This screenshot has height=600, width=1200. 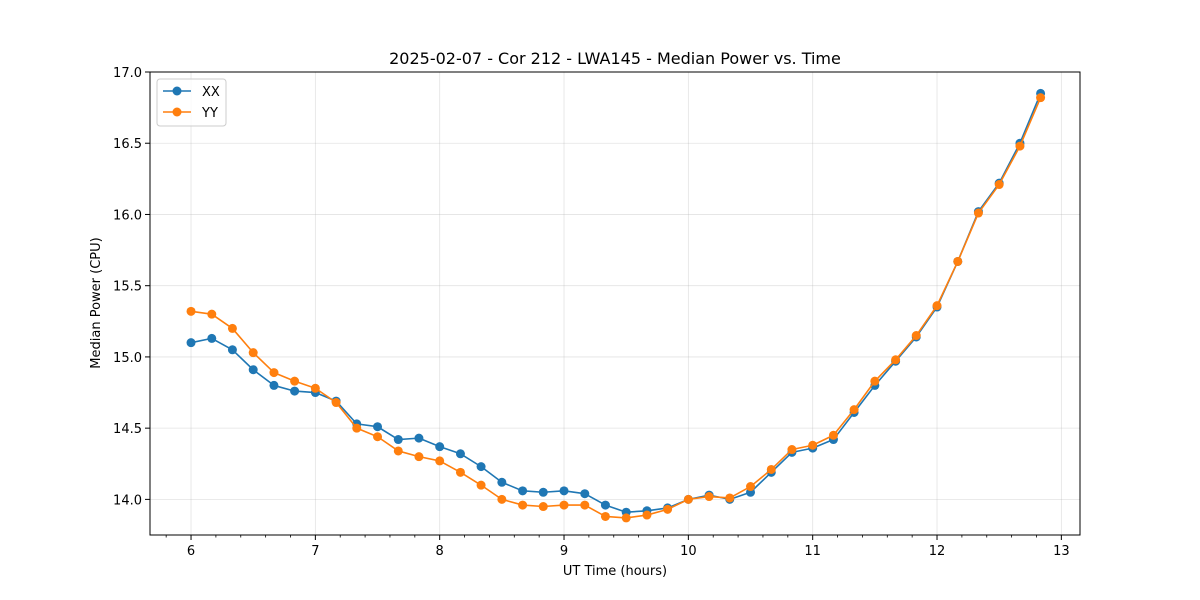 I want to click on x-tick-label: 9, so click(x=564, y=551).